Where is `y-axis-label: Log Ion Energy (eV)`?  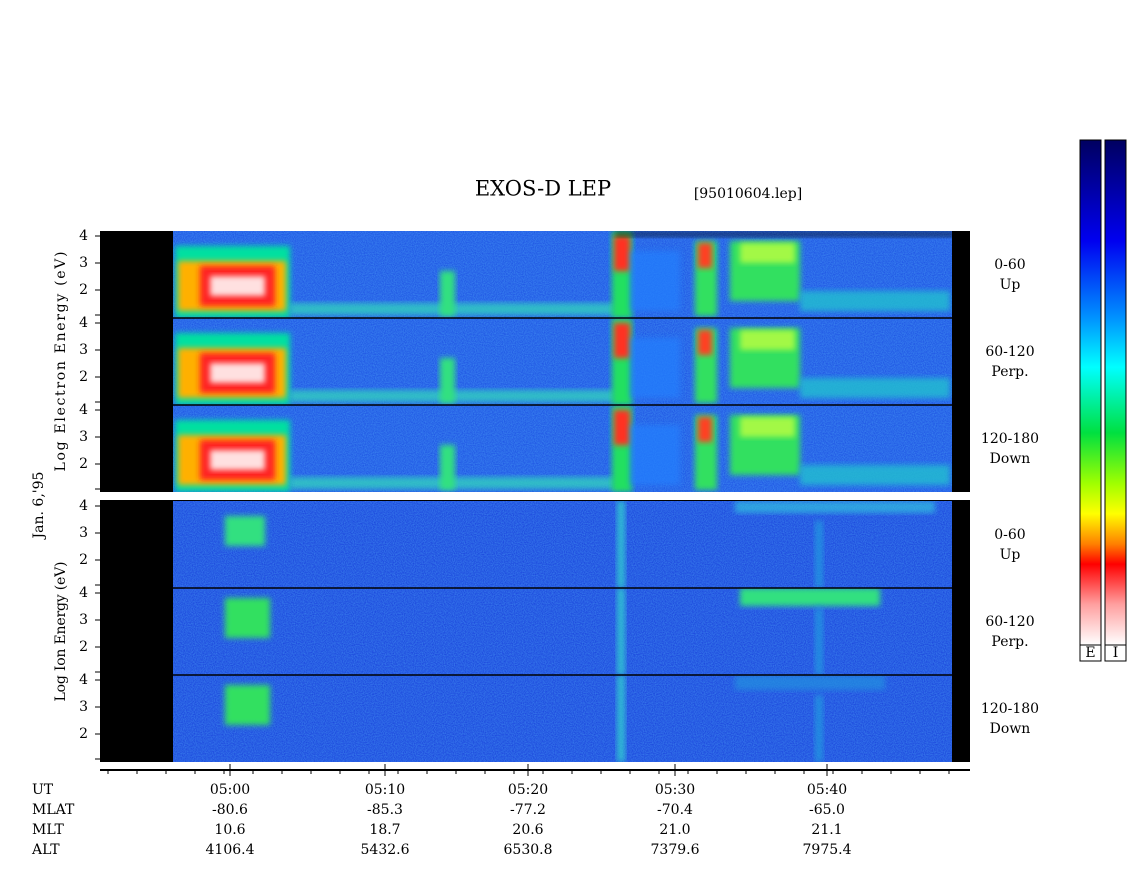
y-axis-label: Log Ion Energy (eV) is located at coordinates (61, 632).